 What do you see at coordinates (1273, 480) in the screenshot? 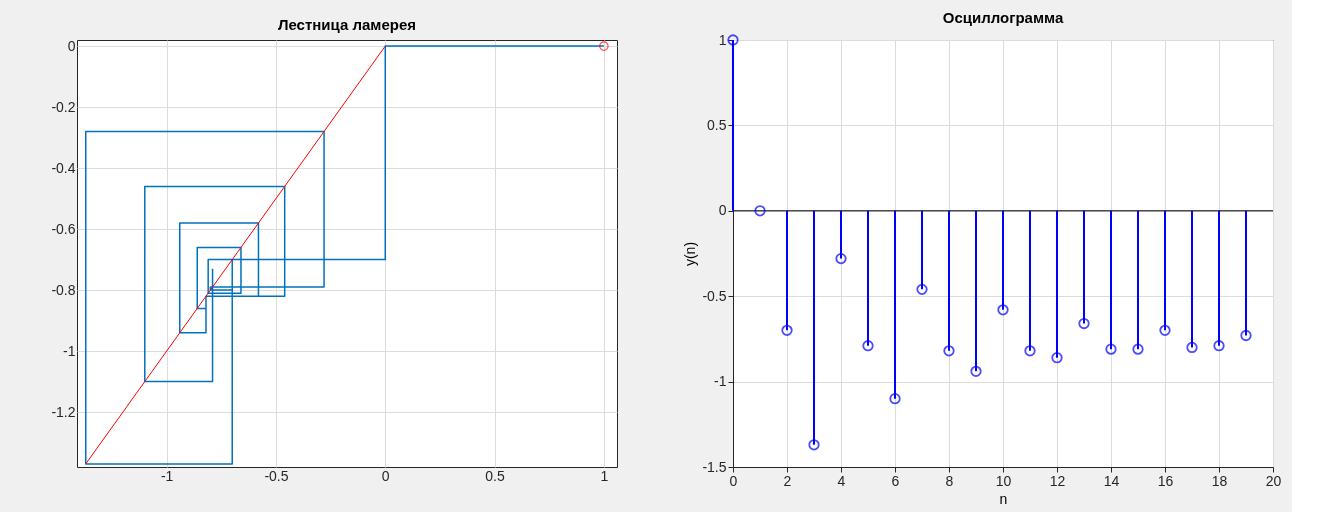
I see `x-tick-label: 20` at bounding box center [1273, 480].